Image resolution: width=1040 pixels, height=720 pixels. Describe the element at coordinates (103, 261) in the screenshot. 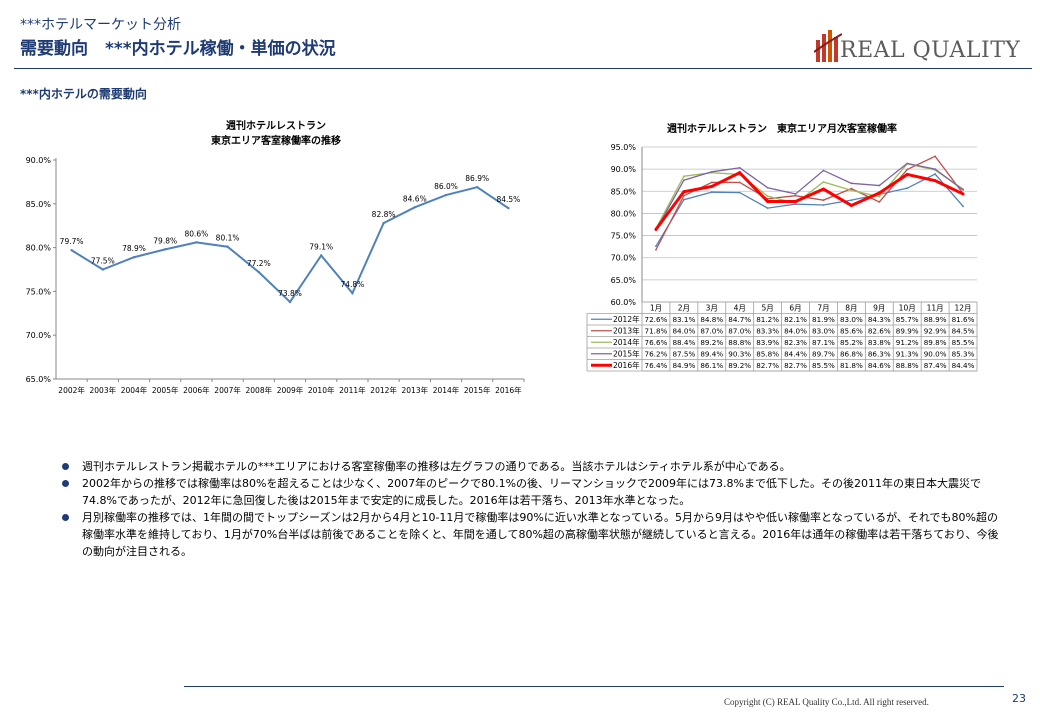

I see `chart1-data-label: 77.5%` at that location.